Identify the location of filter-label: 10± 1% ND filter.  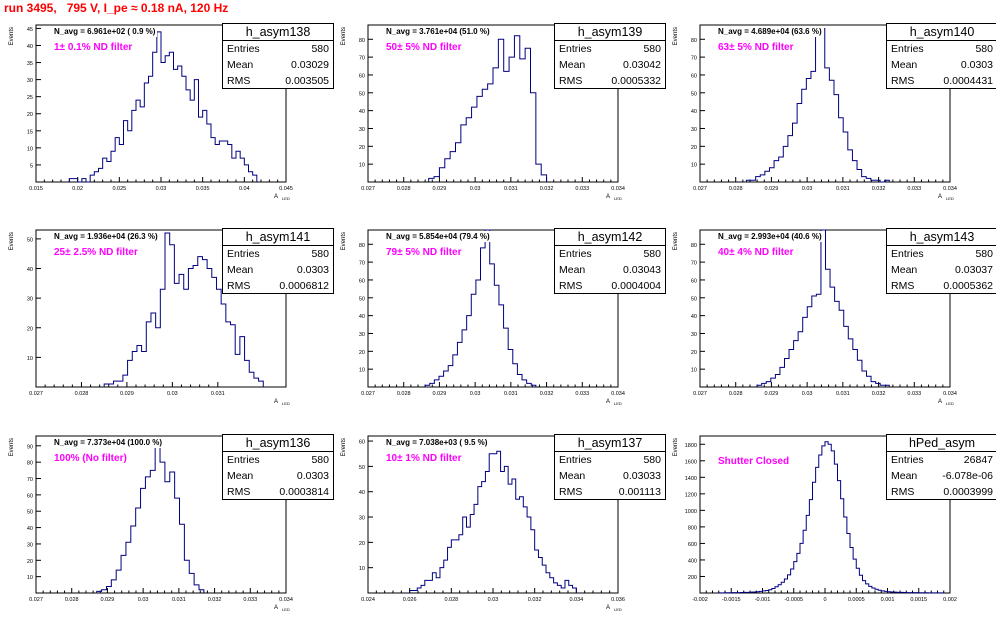
(424, 458).